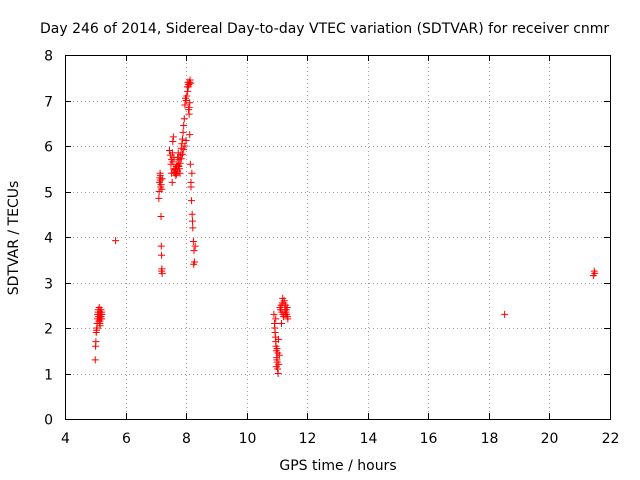  I want to click on y-tick-label: 4, so click(48, 239).